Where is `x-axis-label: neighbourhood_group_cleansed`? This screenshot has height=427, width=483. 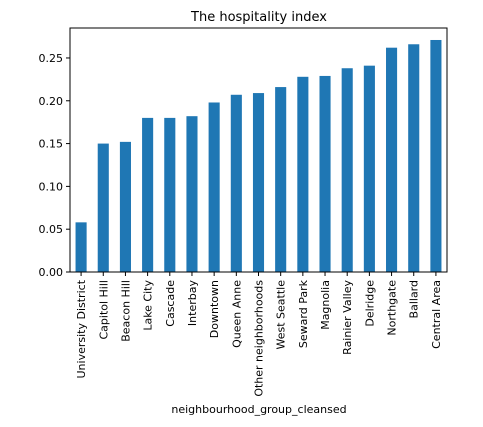
x-axis-label: neighbourhood_group_cleansed is located at coordinates (258, 409).